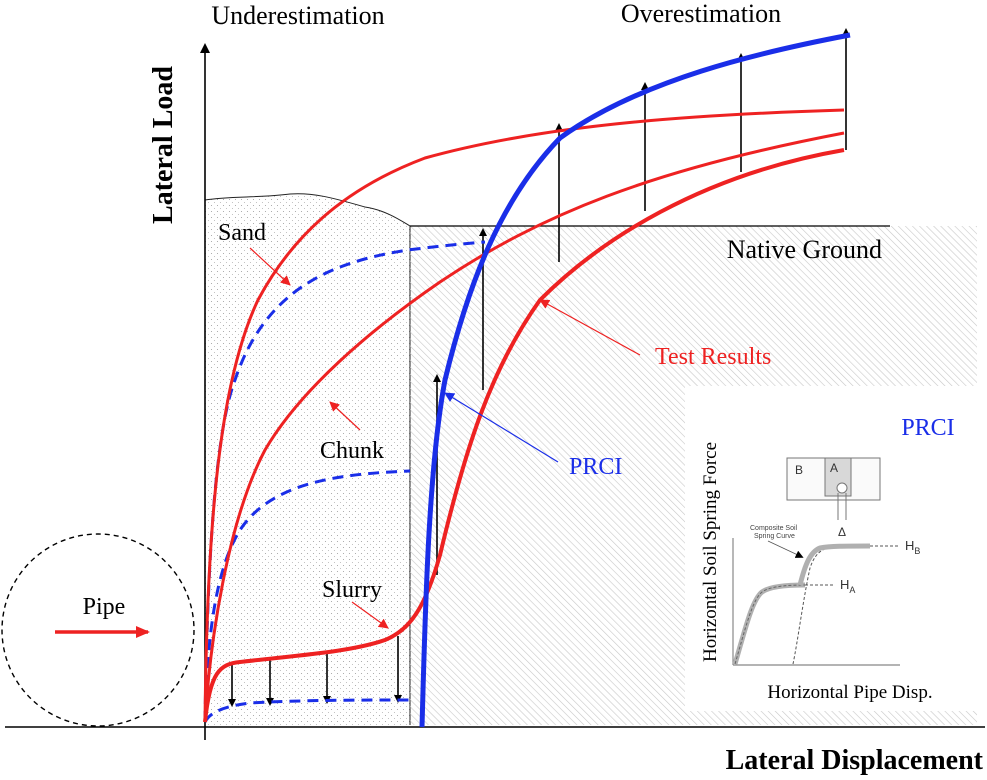 This screenshot has height=780, width=987. I want to click on inset-composite-label-1: Composite Soil, so click(774, 528).